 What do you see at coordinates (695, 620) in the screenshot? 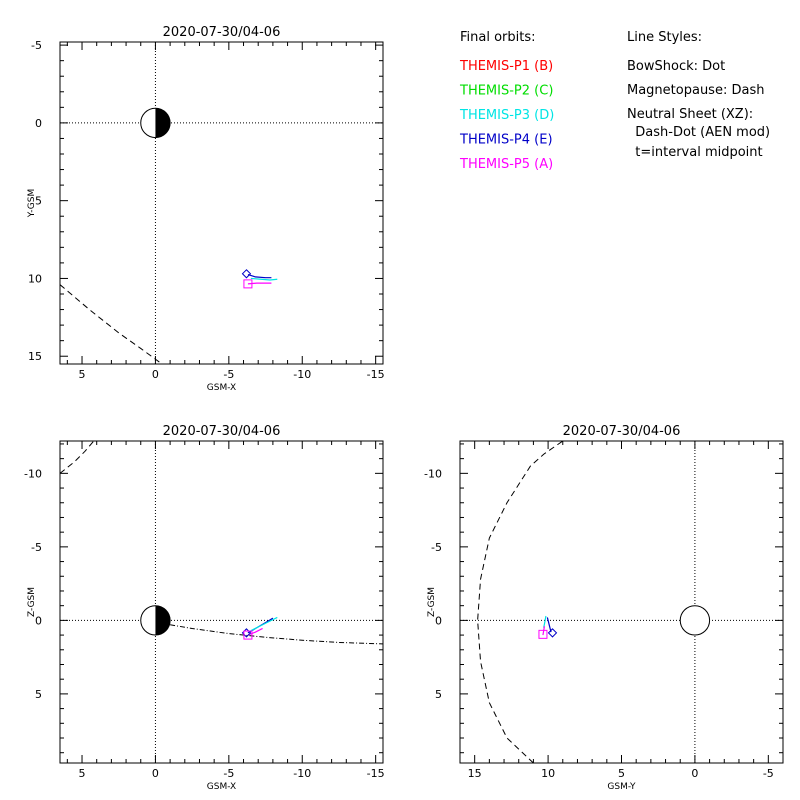
I see `earth-icon` at bounding box center [695, 620].